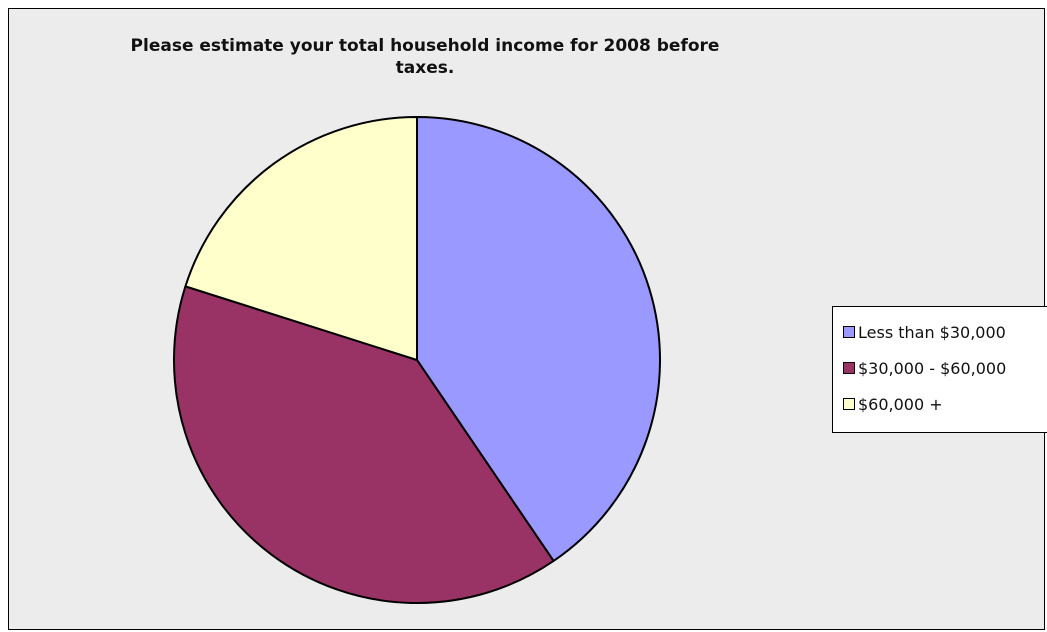  I want to click on legend-label: $30,000 - $60,000, so click(932, 368).